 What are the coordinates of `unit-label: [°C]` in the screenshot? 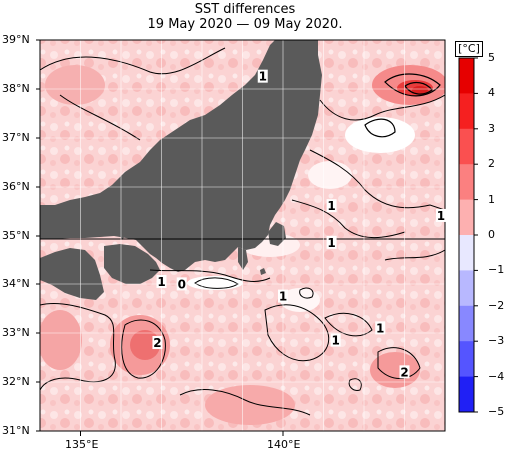 It's located at (469, 49).